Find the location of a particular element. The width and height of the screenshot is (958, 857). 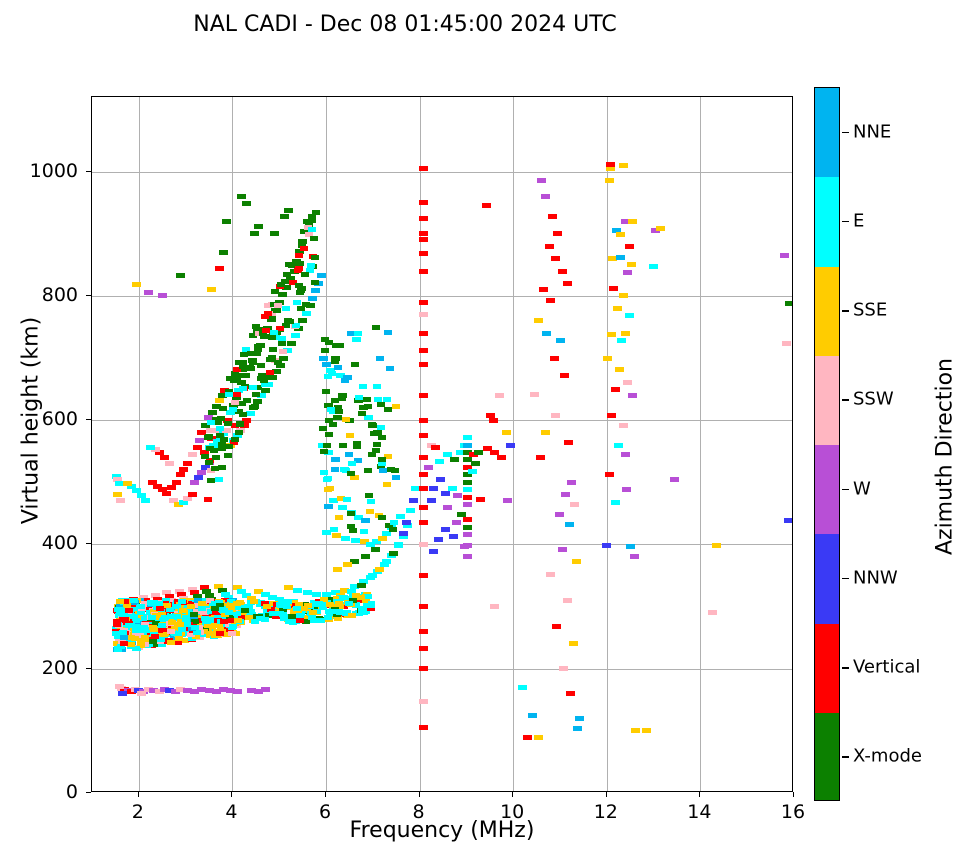

colorbar-segment-nne is located at coordinates (827, 133).